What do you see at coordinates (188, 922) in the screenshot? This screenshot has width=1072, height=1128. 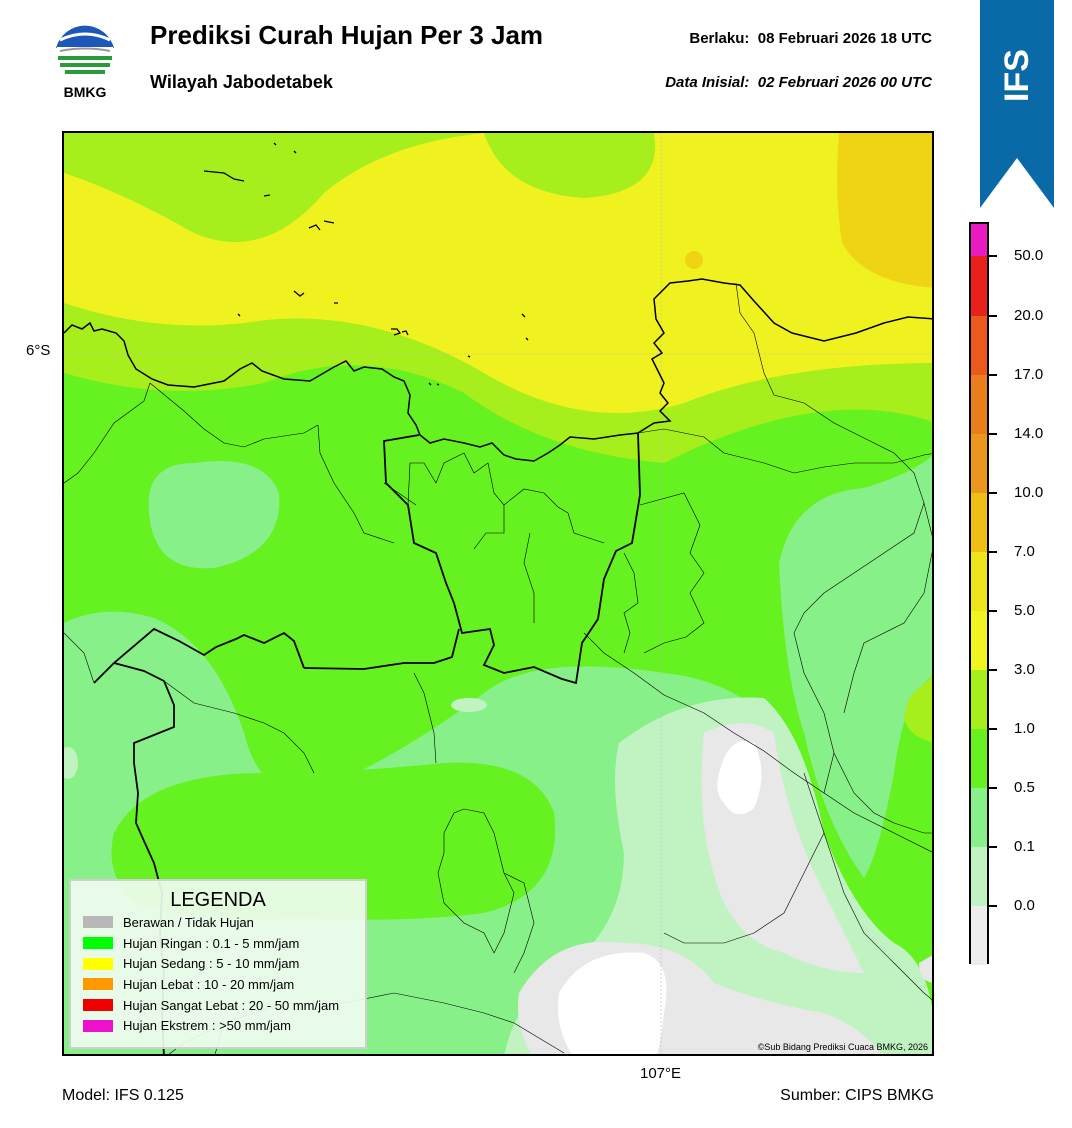 I see `legend-label: Berawan / Tidak Hujan` at bounding box center [188, 922].